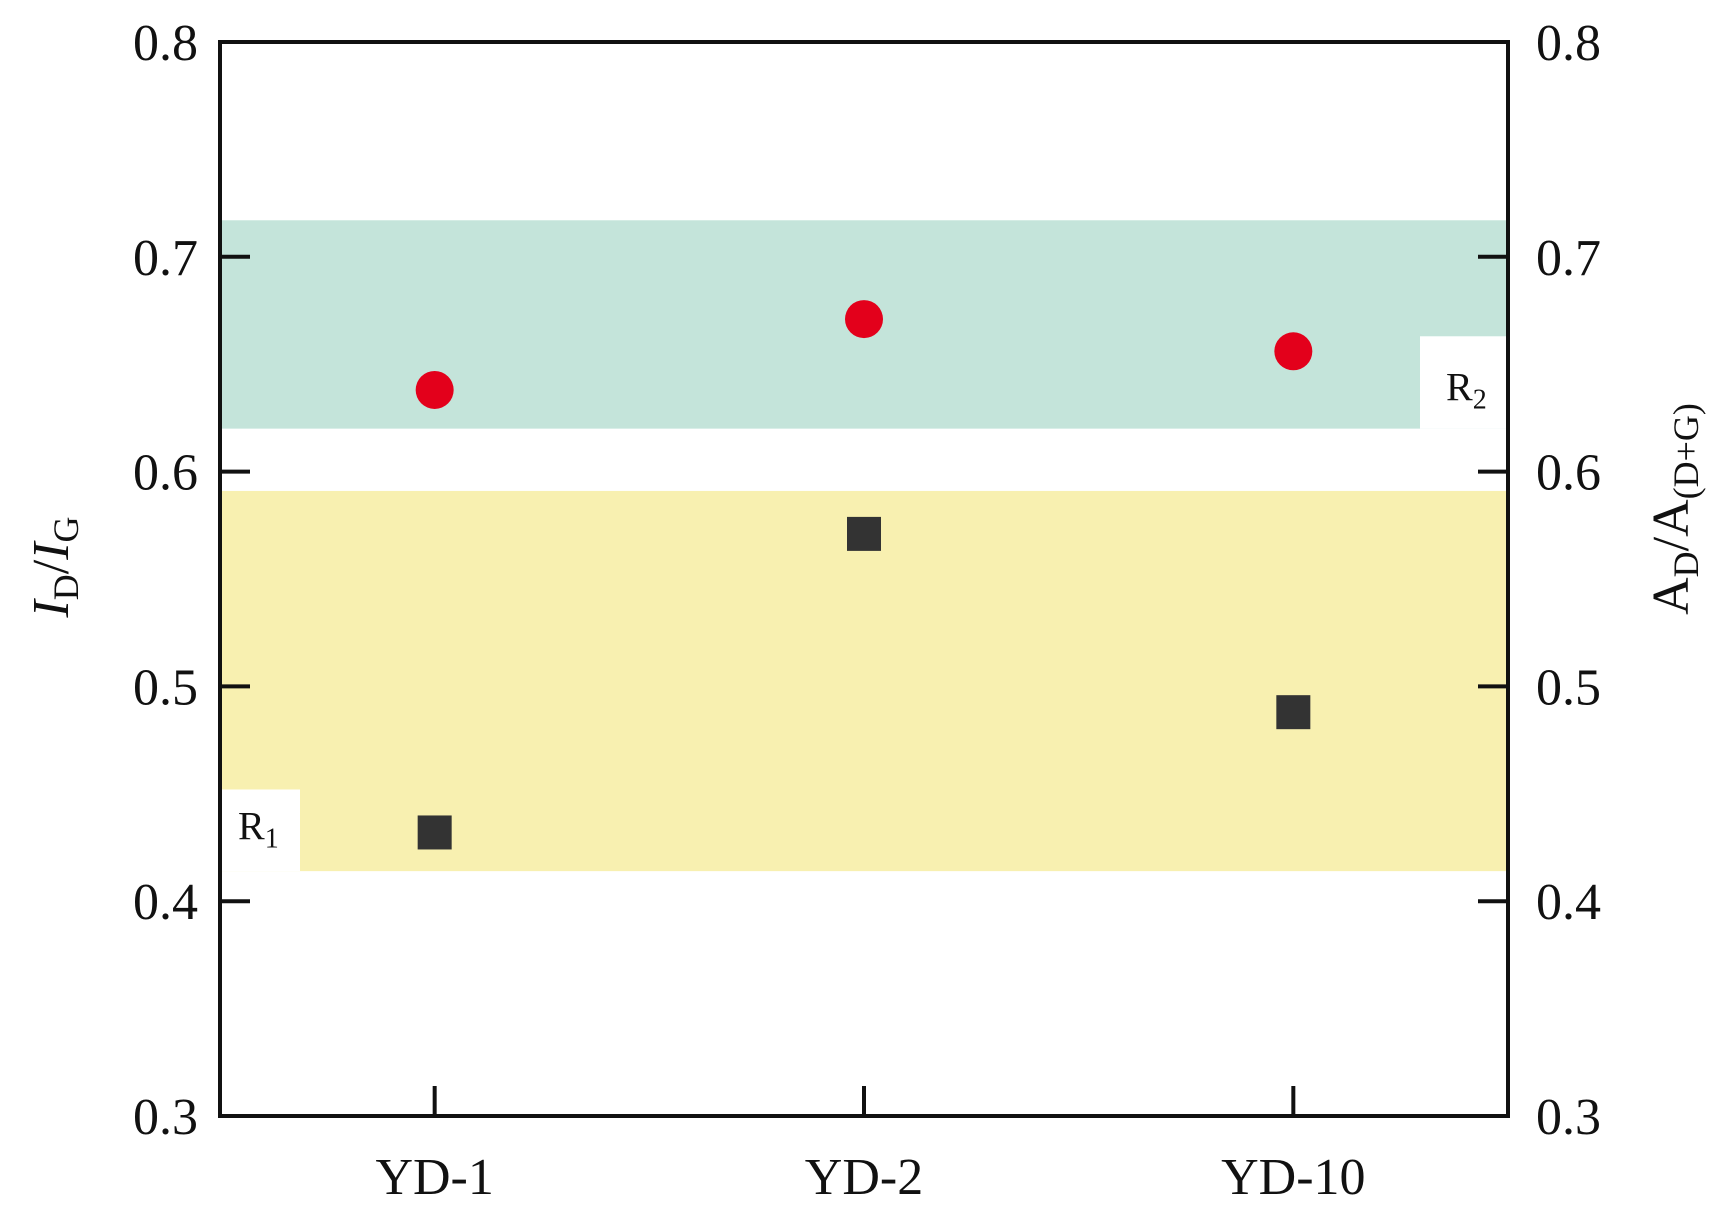 Image resolution: width=1712 pixels, height=1219 pixels. Describe the element at coordinates (165, 1117) in the screenshot. I see `left-y-tick-label: 0.3` at that location.